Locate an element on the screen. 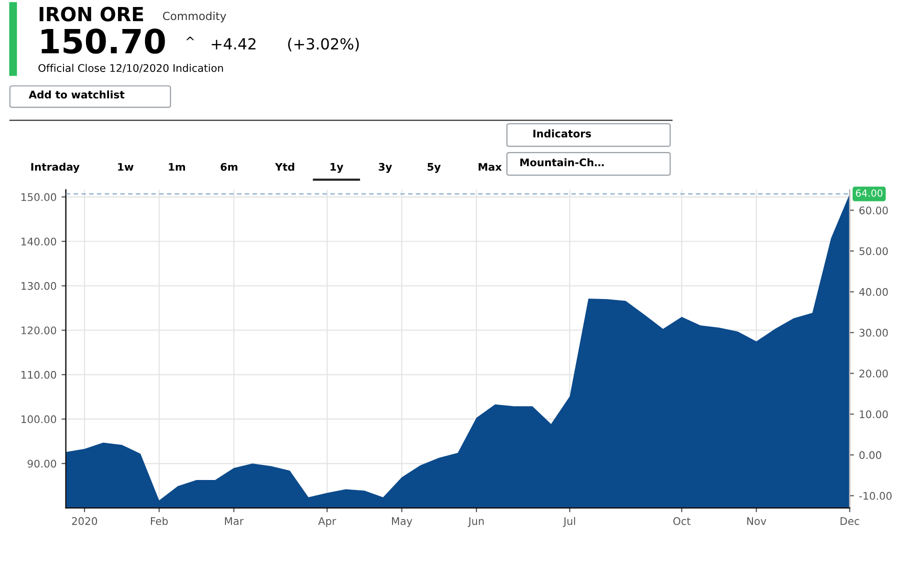 The width and height of the screenshot is (902, 565). x-tick-label: Feb is located at coordinates (159, 521).